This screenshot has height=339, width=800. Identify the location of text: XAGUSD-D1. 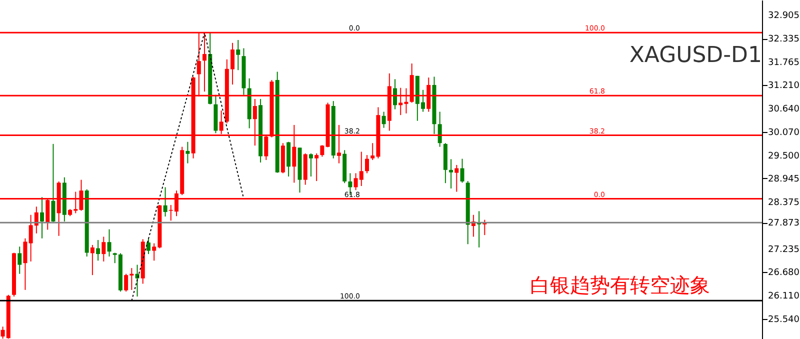
(695, 55).